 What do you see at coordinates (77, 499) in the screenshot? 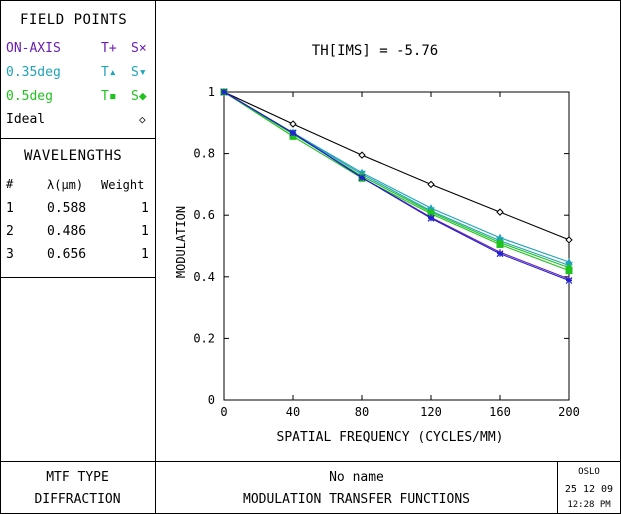
I see `mtf-type-value: DIFFRACTION` at bounding box center [77, 499].